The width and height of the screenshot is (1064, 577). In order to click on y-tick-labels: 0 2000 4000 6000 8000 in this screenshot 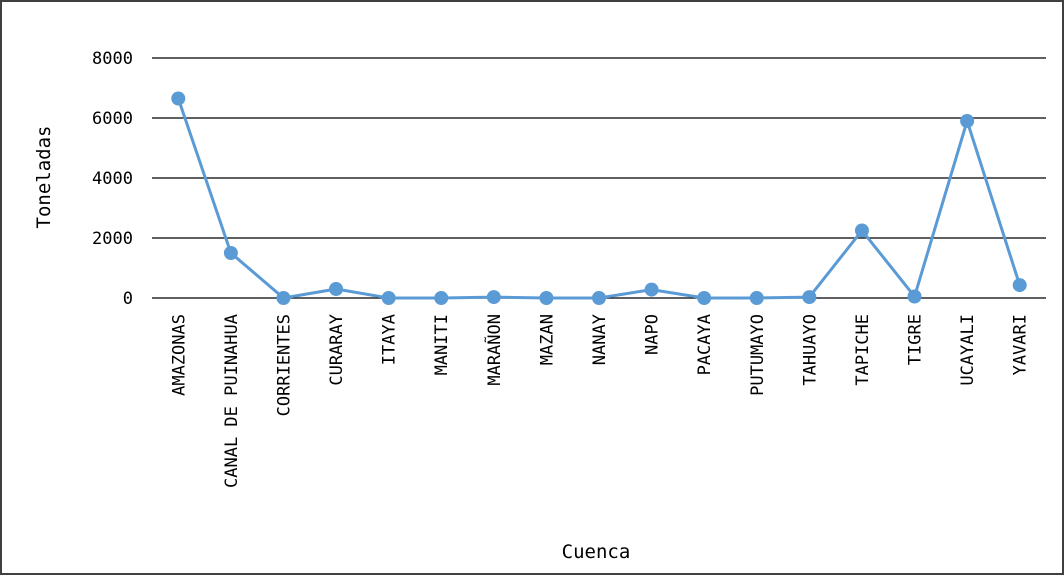, I will do `click(112, 179)`.